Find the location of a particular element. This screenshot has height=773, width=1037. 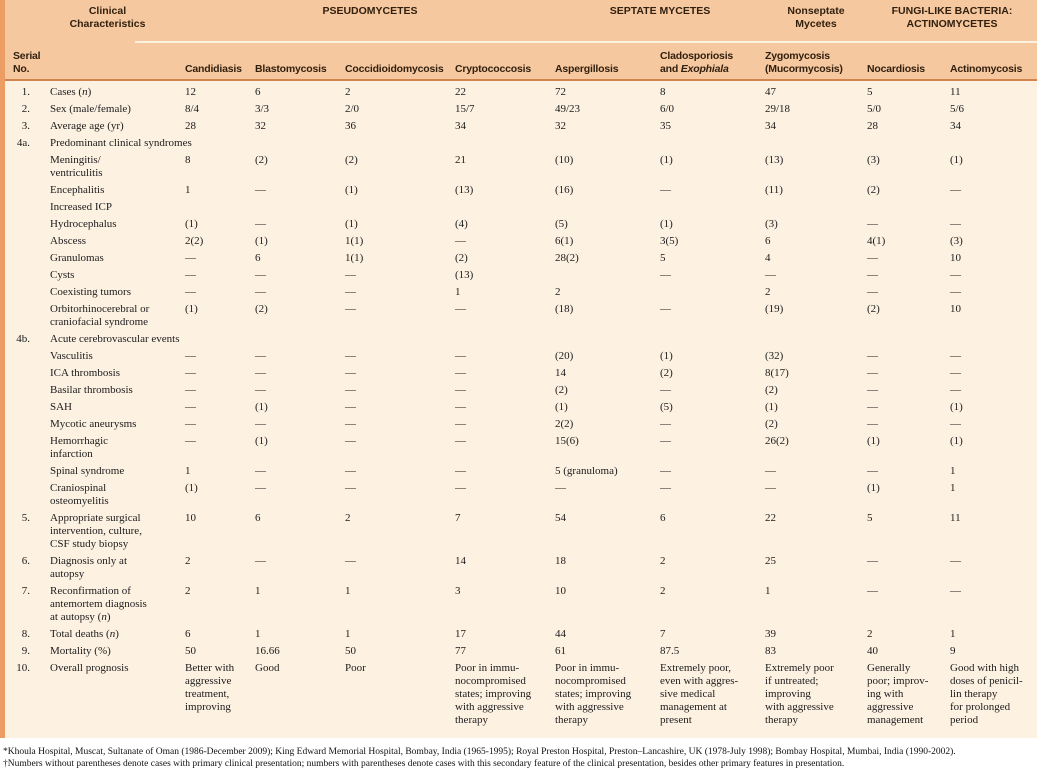

value-cell: 5/0 is located at coordinates (874, 109).